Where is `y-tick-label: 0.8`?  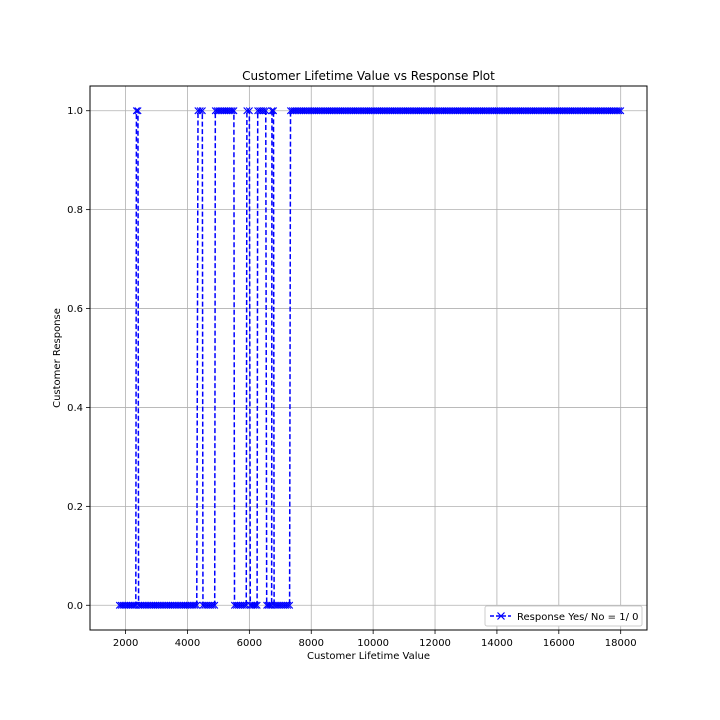 y-tick-label: 0.8 is located at coordinates (75, 210).